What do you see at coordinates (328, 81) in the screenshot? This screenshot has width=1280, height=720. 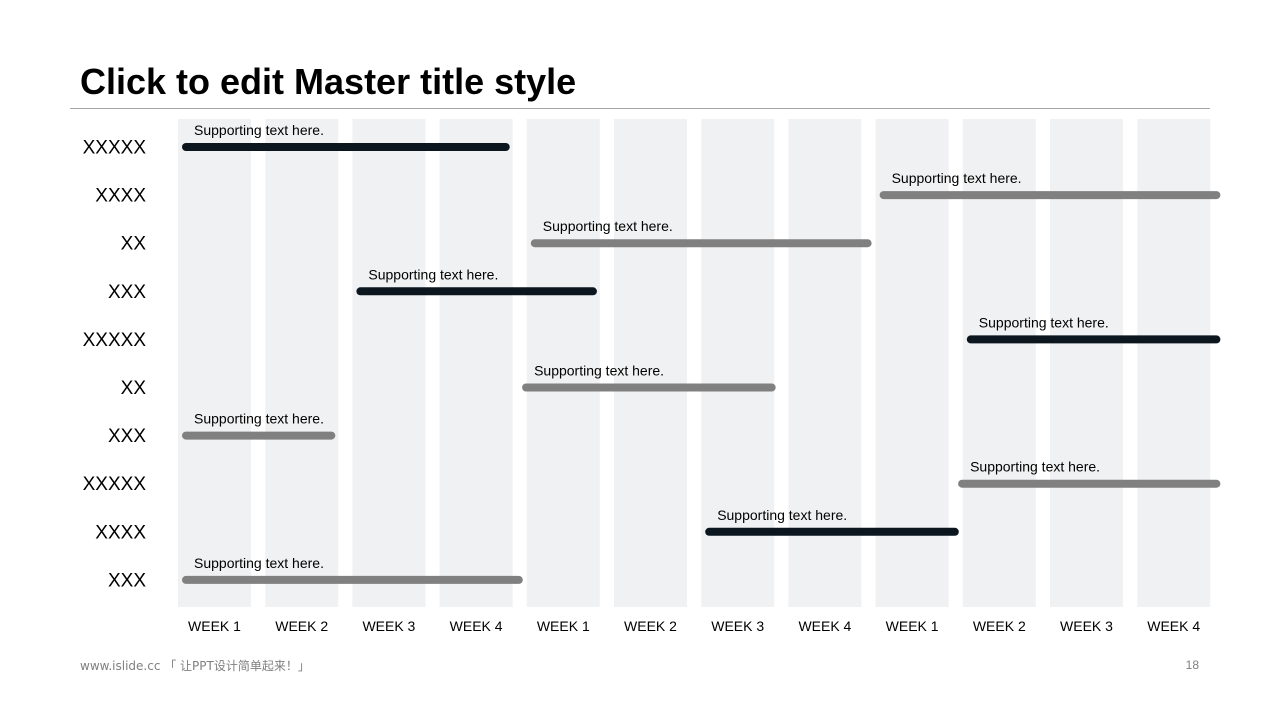 I see `slide-title: Click to edit Master title style` at bounding box center [328, 81].